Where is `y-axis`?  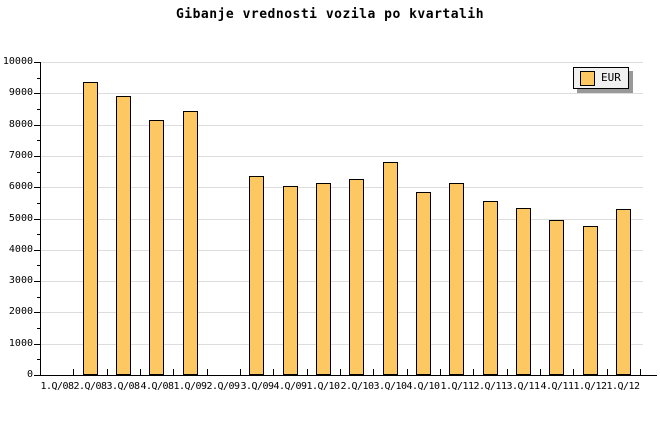
y-axis is located at coordinates (40, 219).